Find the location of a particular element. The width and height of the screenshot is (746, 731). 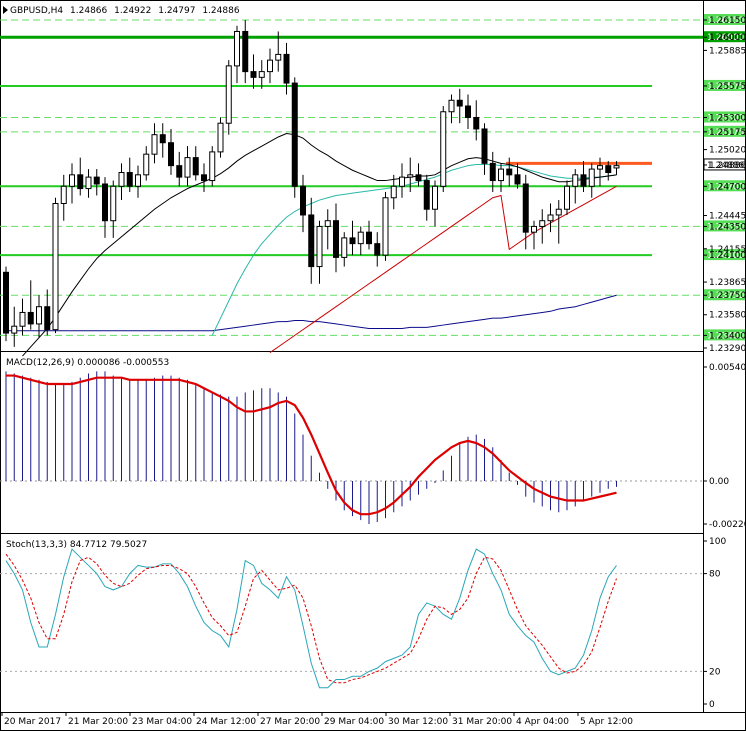

level-label: 1.24100 is located at coordinates (725, 256).